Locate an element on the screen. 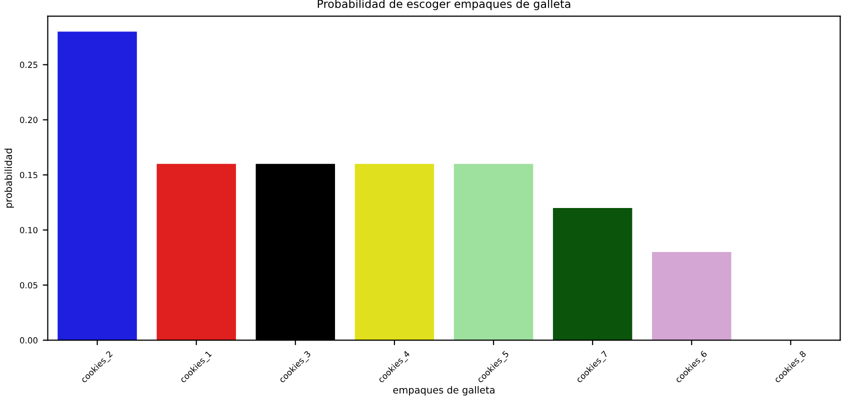  y-tick-label: 0.10 is located at coordinates (29, 230).